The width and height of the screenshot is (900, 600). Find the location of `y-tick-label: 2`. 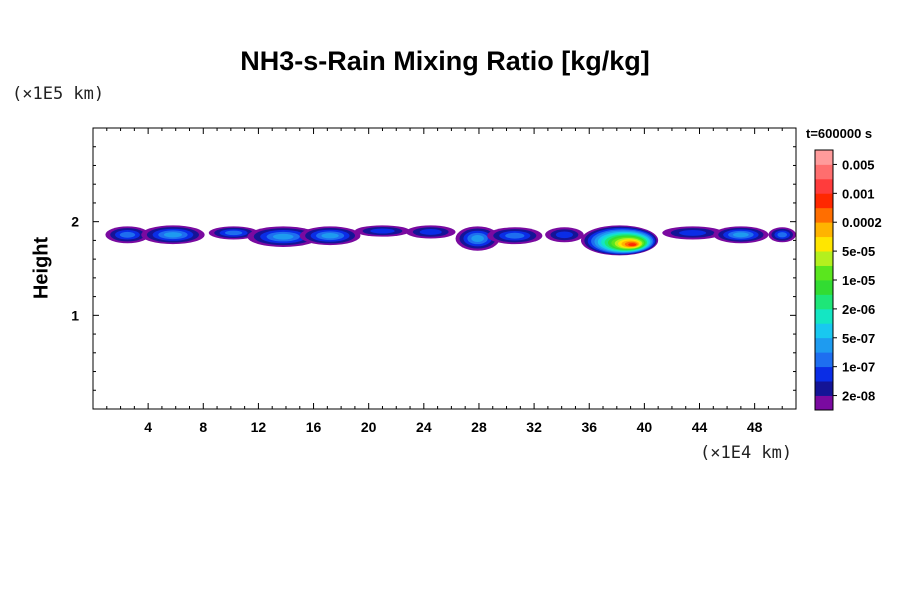

y-tick-label: 2 is located at coordinates (75, 222).